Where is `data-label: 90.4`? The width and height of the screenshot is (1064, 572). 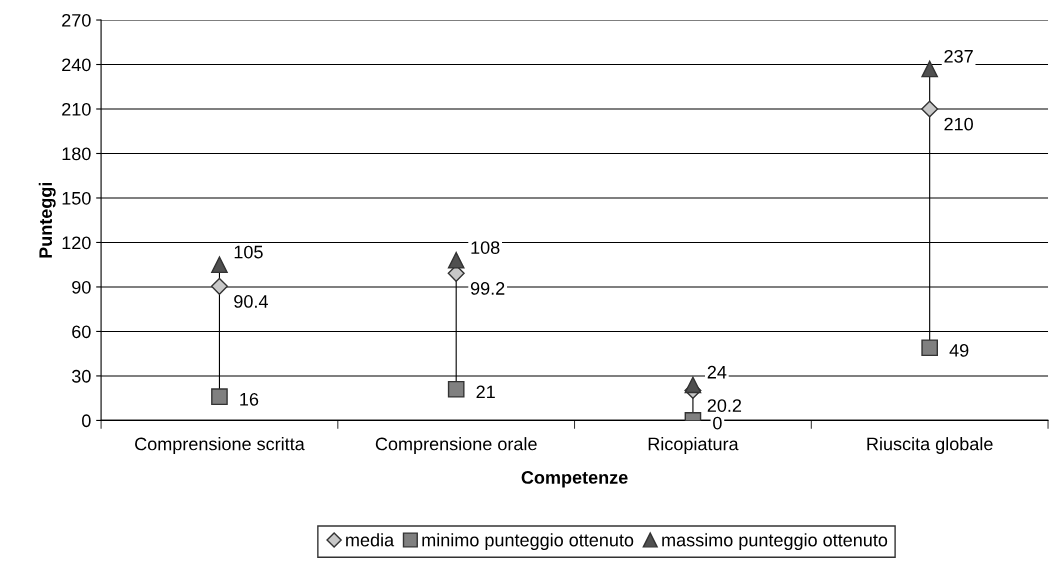 data-label: 90.4 is located at coordinates (251, 301).